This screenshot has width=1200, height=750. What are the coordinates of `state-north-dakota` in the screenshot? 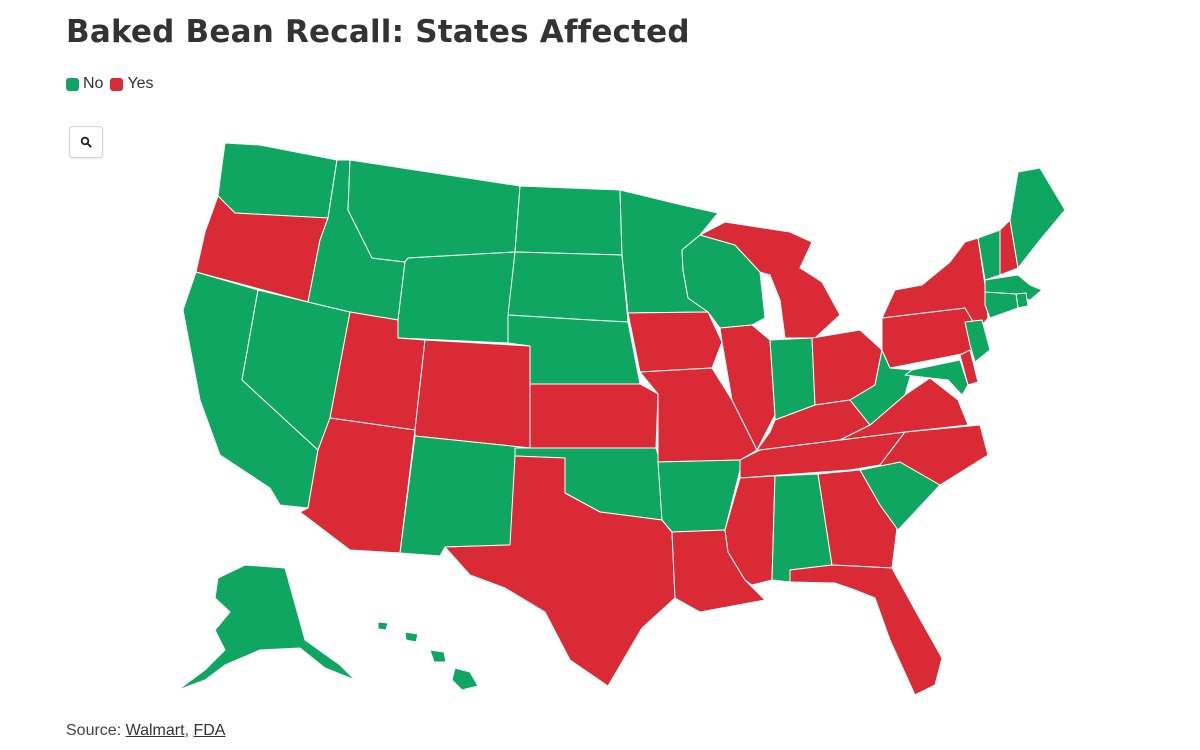 It's located at (568, 220).